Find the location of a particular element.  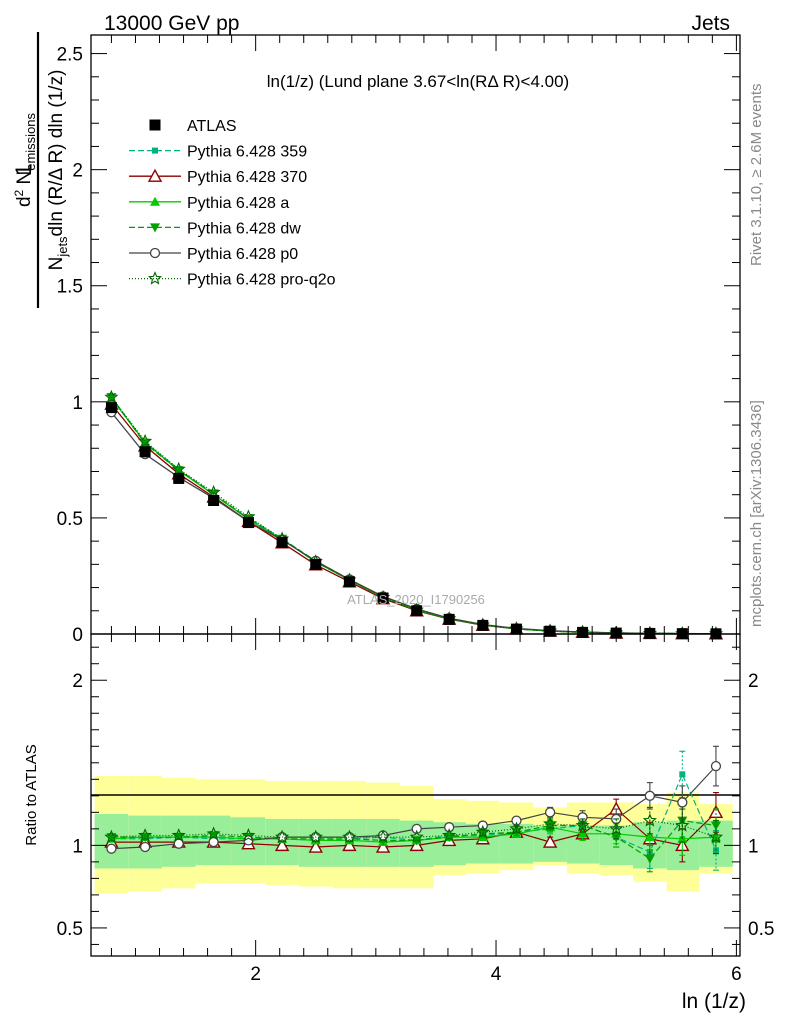

y-tick-label: 0.5 is located at coordinates (70, 519).